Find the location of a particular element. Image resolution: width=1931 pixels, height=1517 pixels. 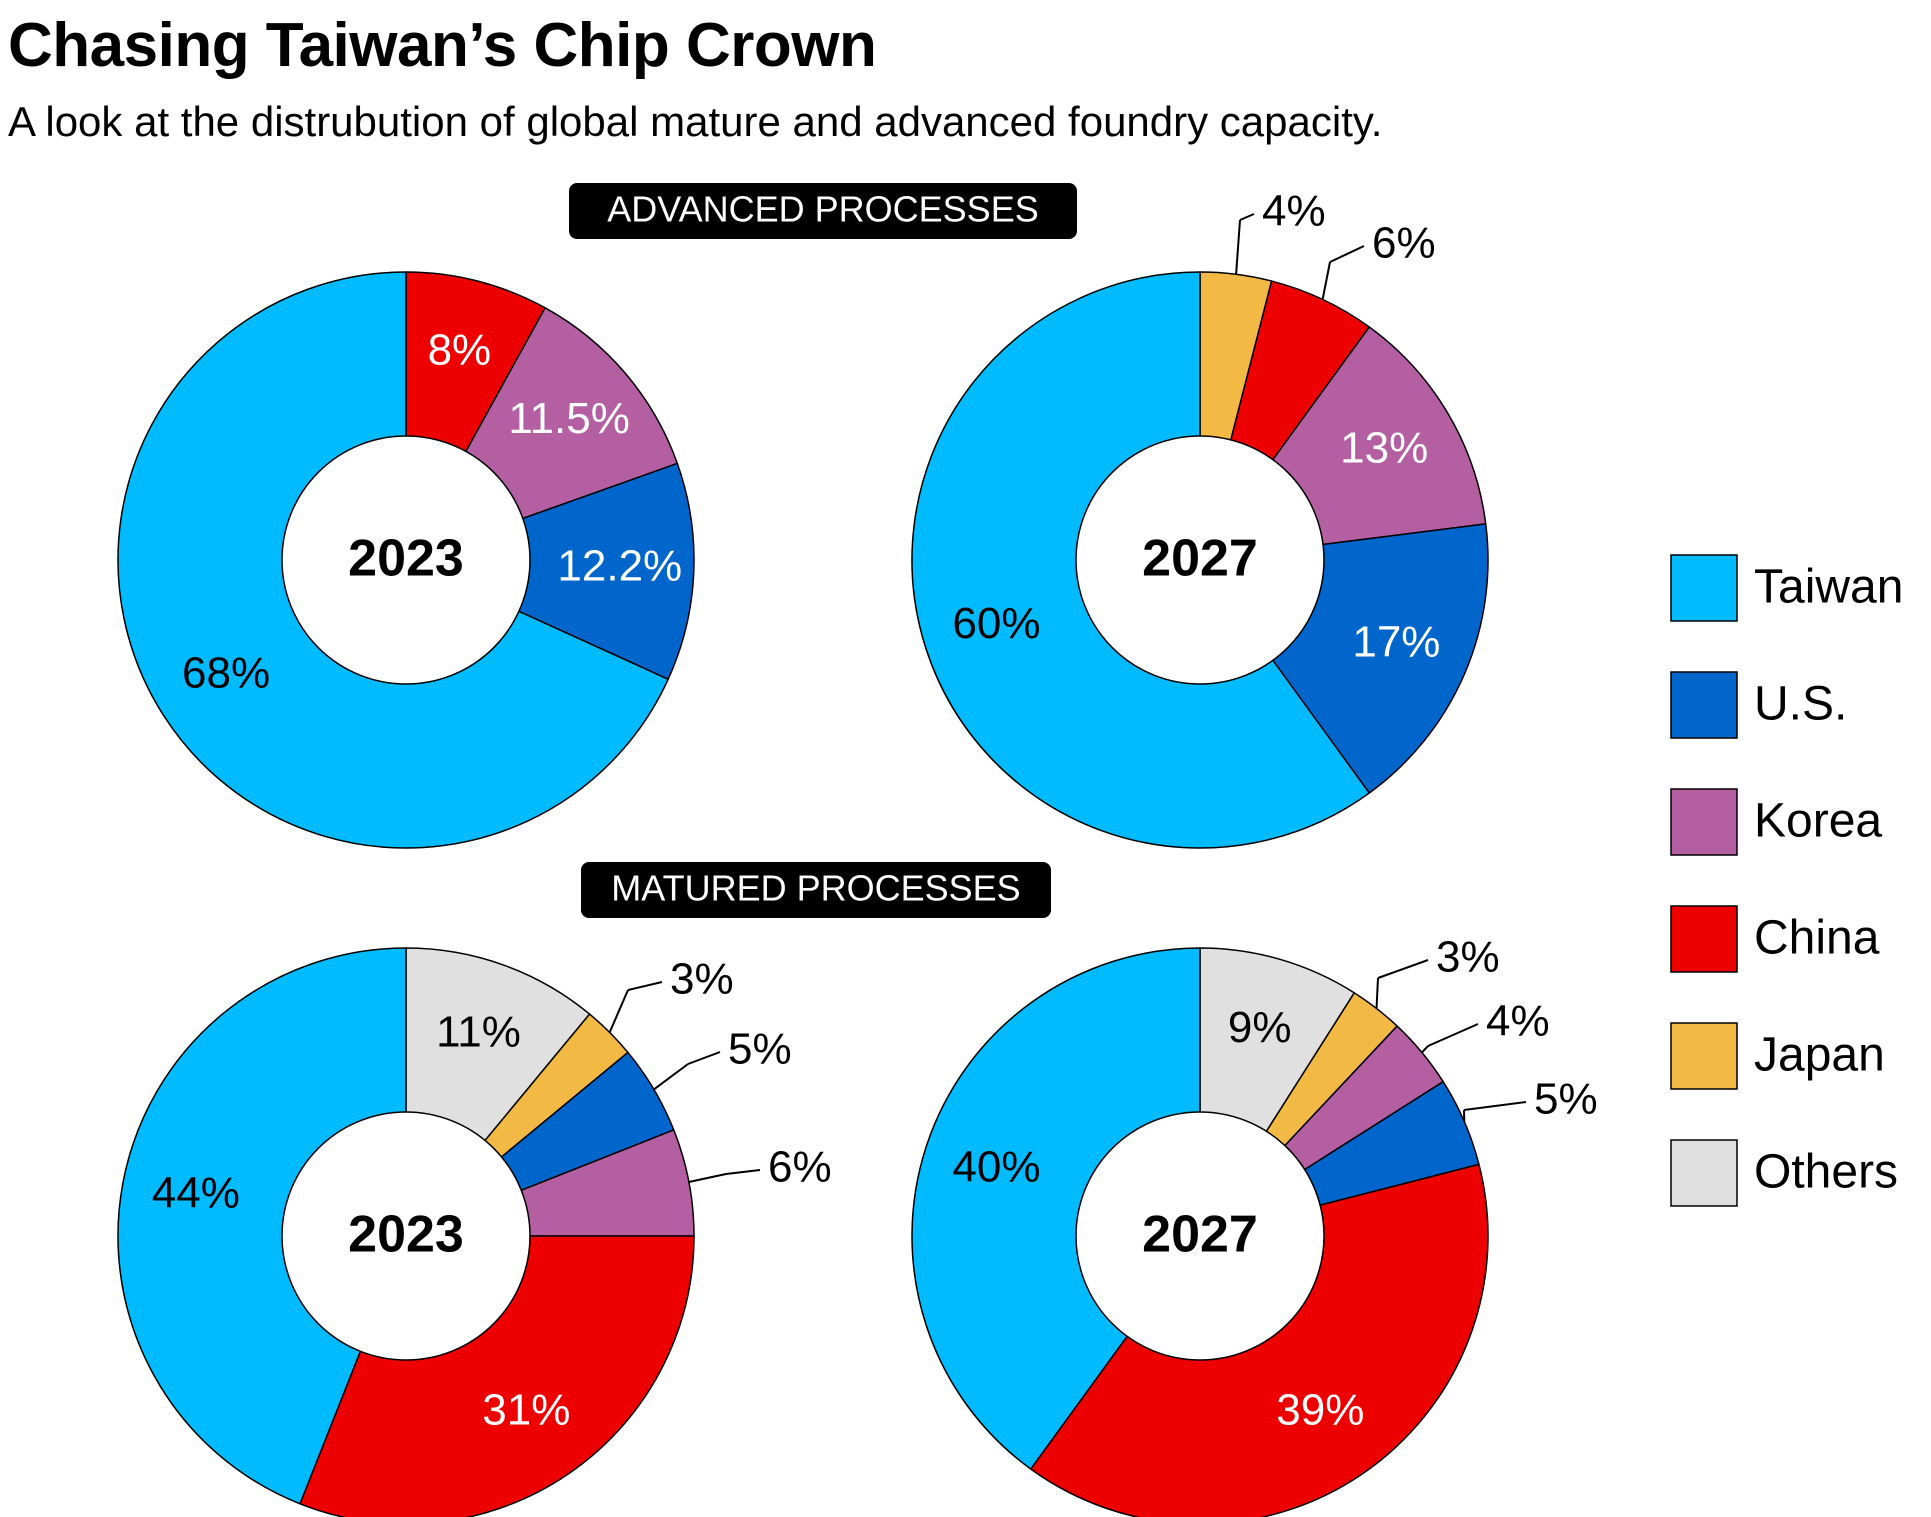

legend-entry-taiwan: Taiwan is located at coordinates (1786, 588).